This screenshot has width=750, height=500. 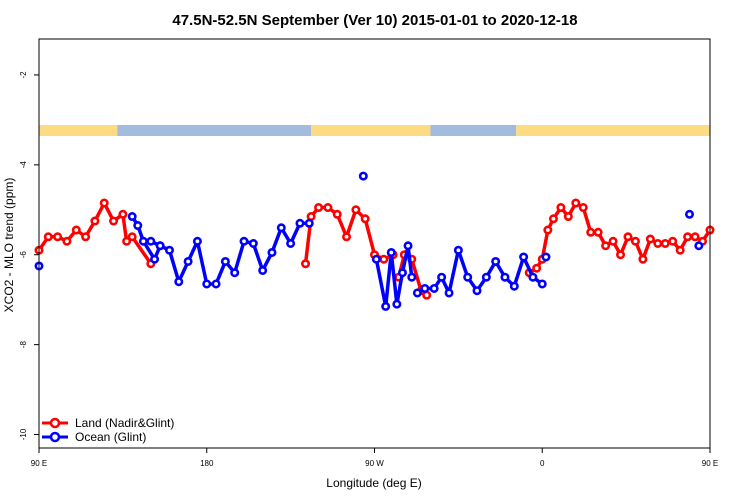 I want to click on legend: Land (Nadir&Glint)Ocean (Glint), so click(x=108, y=430).